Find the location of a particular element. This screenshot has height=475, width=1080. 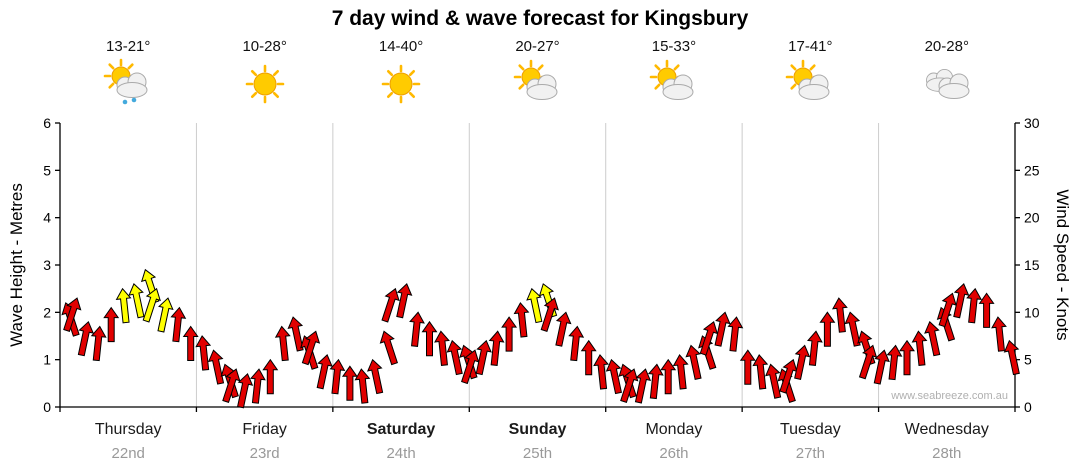

temp-range-label: 10-28° is located at coordinates (264, 46).